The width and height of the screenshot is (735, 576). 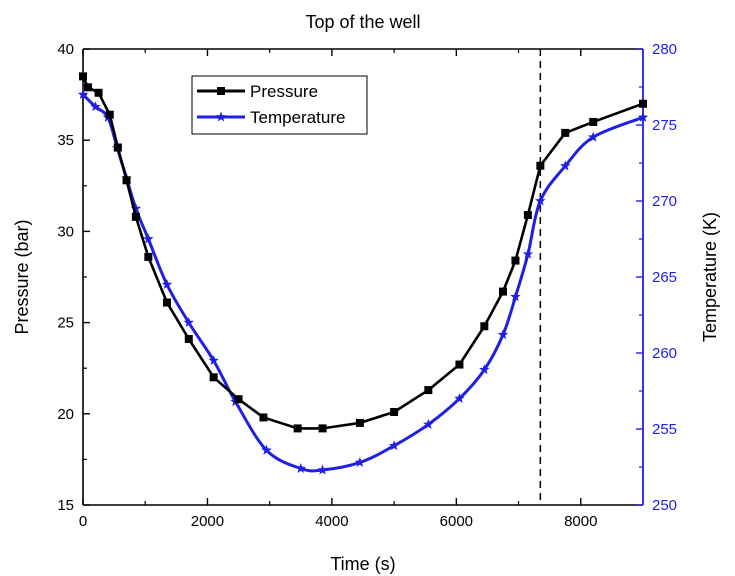 I want to click on chart-title: Top of the well, so click(x=362, y=22).